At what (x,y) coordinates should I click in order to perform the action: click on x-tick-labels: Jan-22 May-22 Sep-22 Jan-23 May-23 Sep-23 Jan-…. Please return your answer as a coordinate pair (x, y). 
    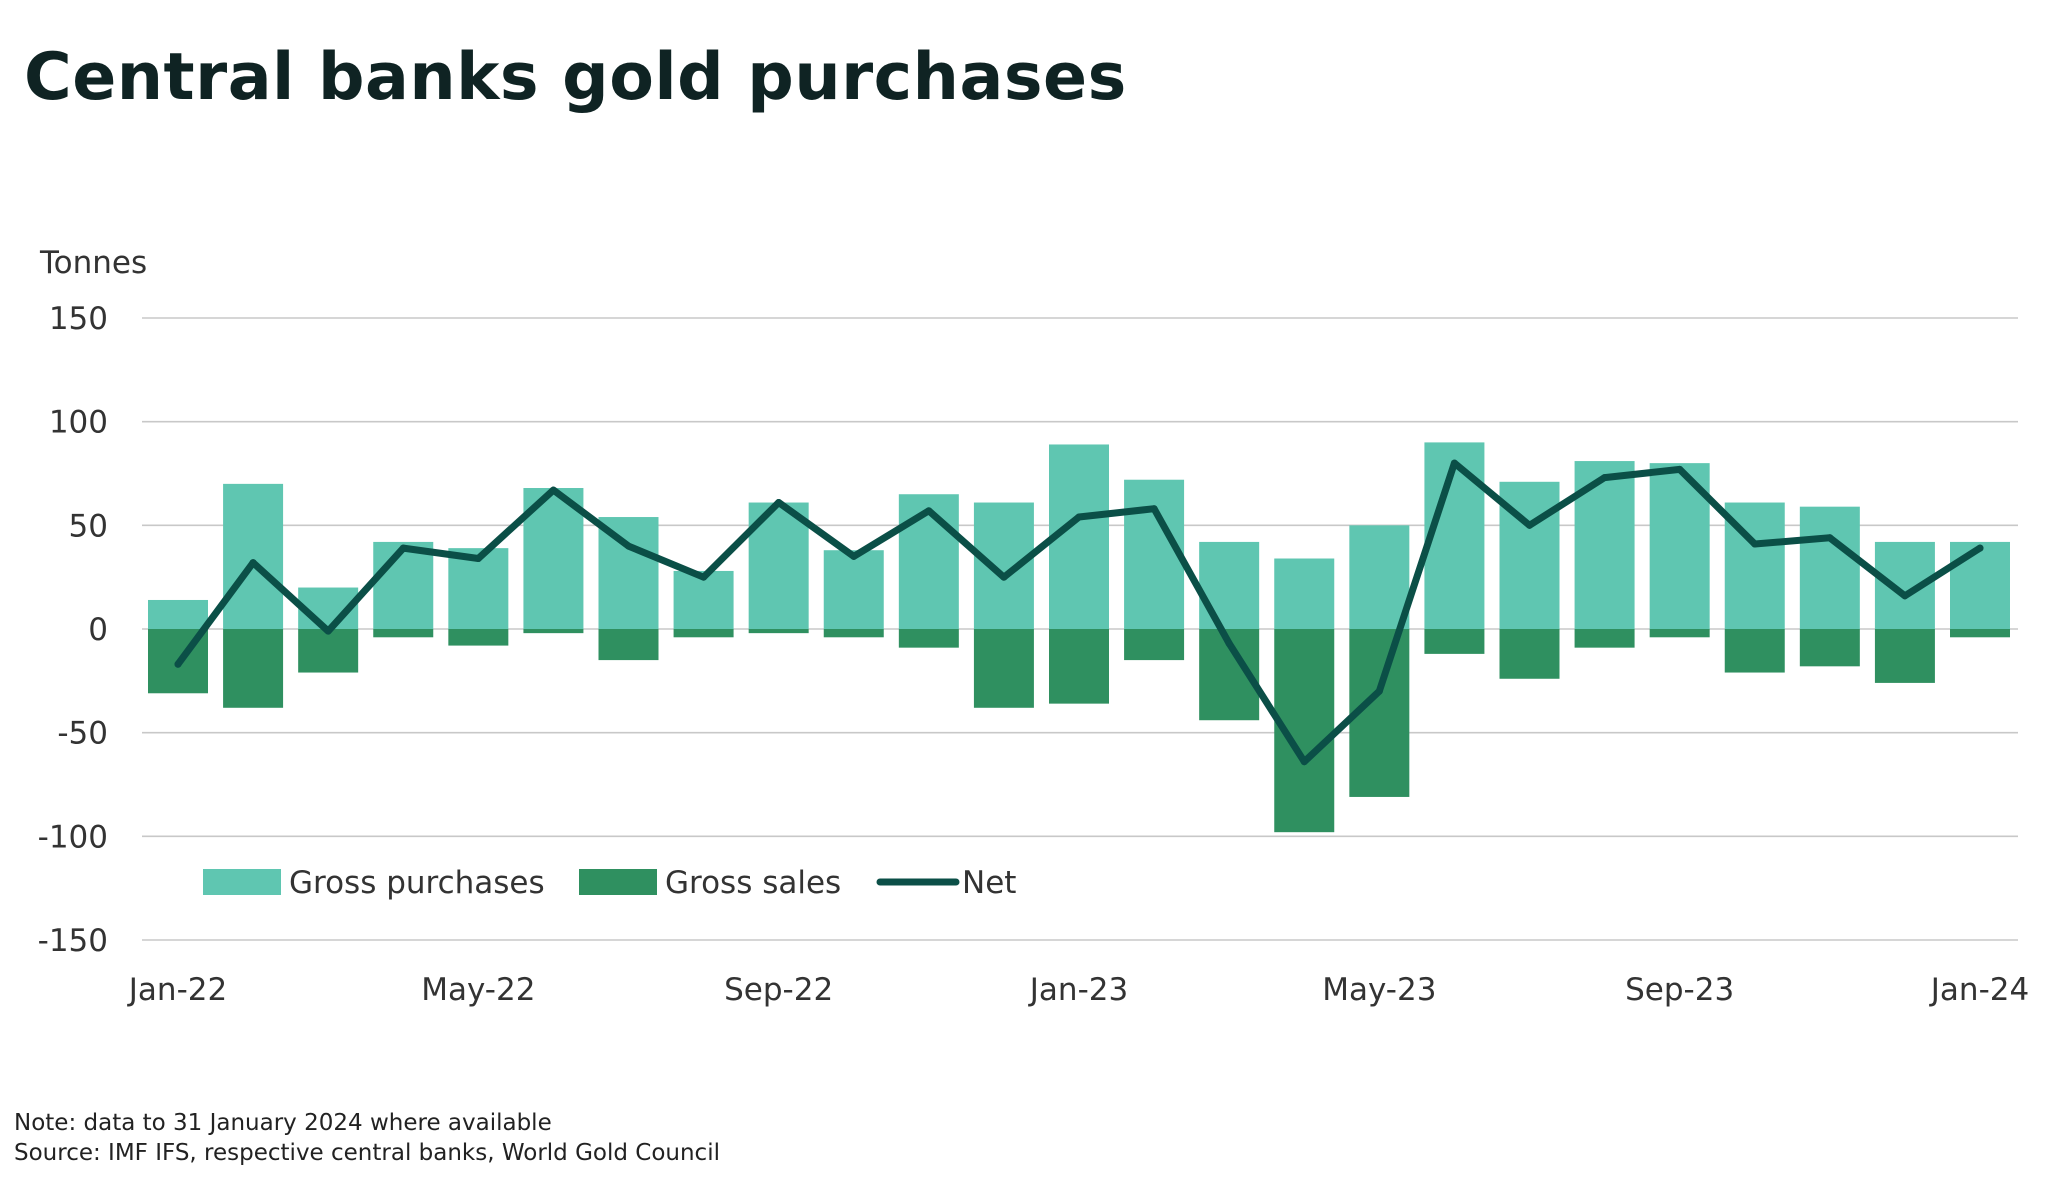
    Looking at the image, I should click on (1078, 990).